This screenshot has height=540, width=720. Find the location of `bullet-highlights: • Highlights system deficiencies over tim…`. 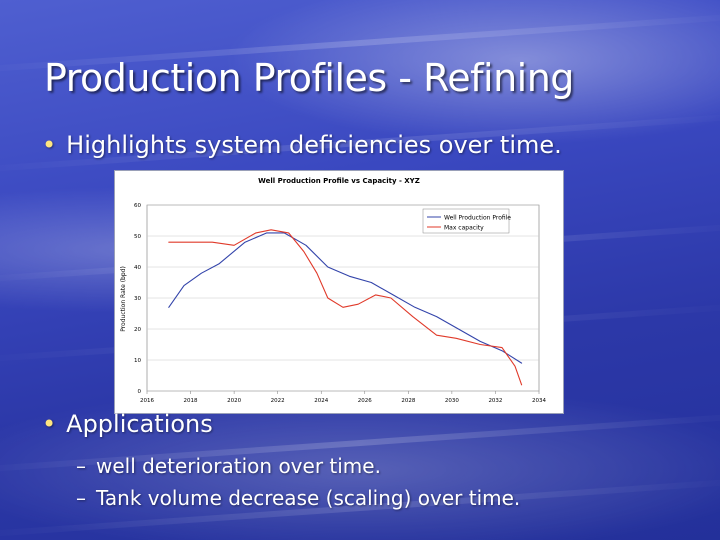

bullet-highlights: • Highlights system deficiencies over tim… is located at coordinates (302, 145).